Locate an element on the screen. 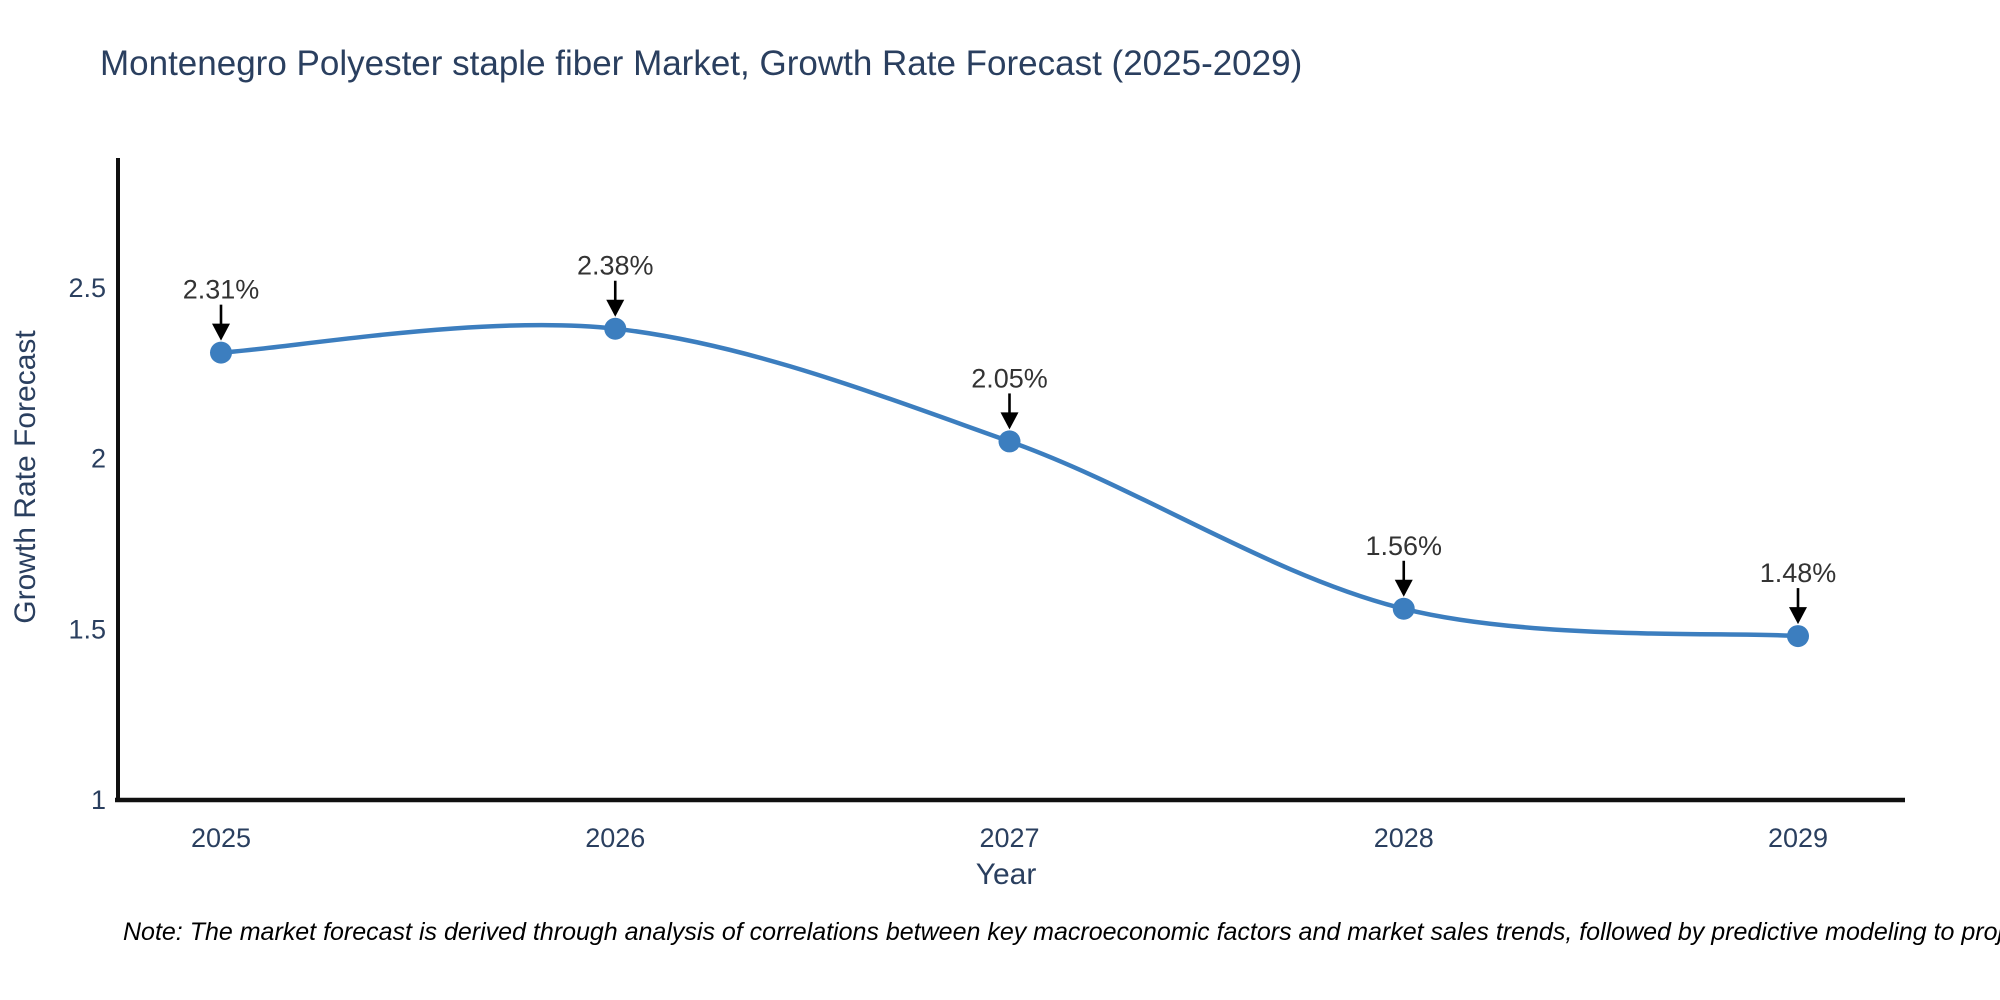 The image size is (2000, 1000). y-axis-title: Growth Rate Forecast is located at coordinates (25, 477).